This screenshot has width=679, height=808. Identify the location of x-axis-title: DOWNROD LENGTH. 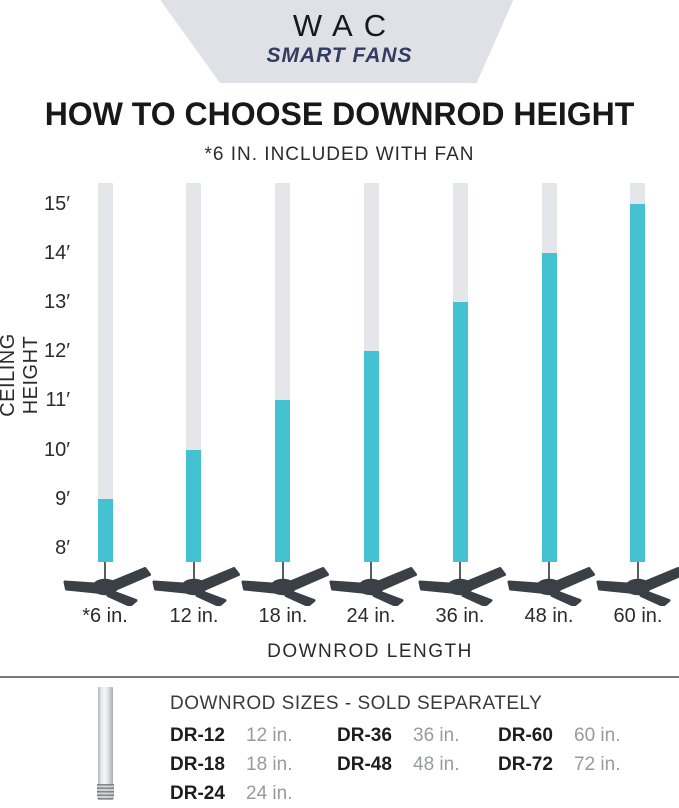
(370, 651).